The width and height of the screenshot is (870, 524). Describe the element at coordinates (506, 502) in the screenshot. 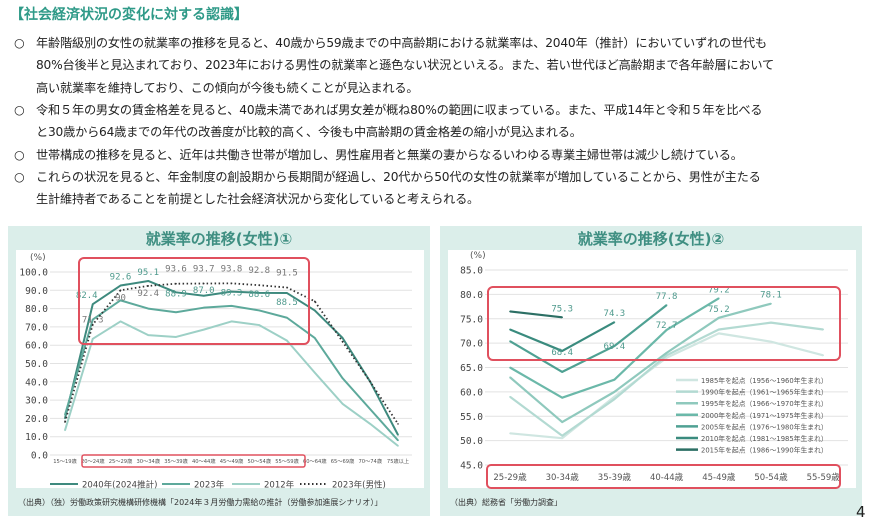

I see `chart2-source: （出典）総務省「労働力調査」` at that location.